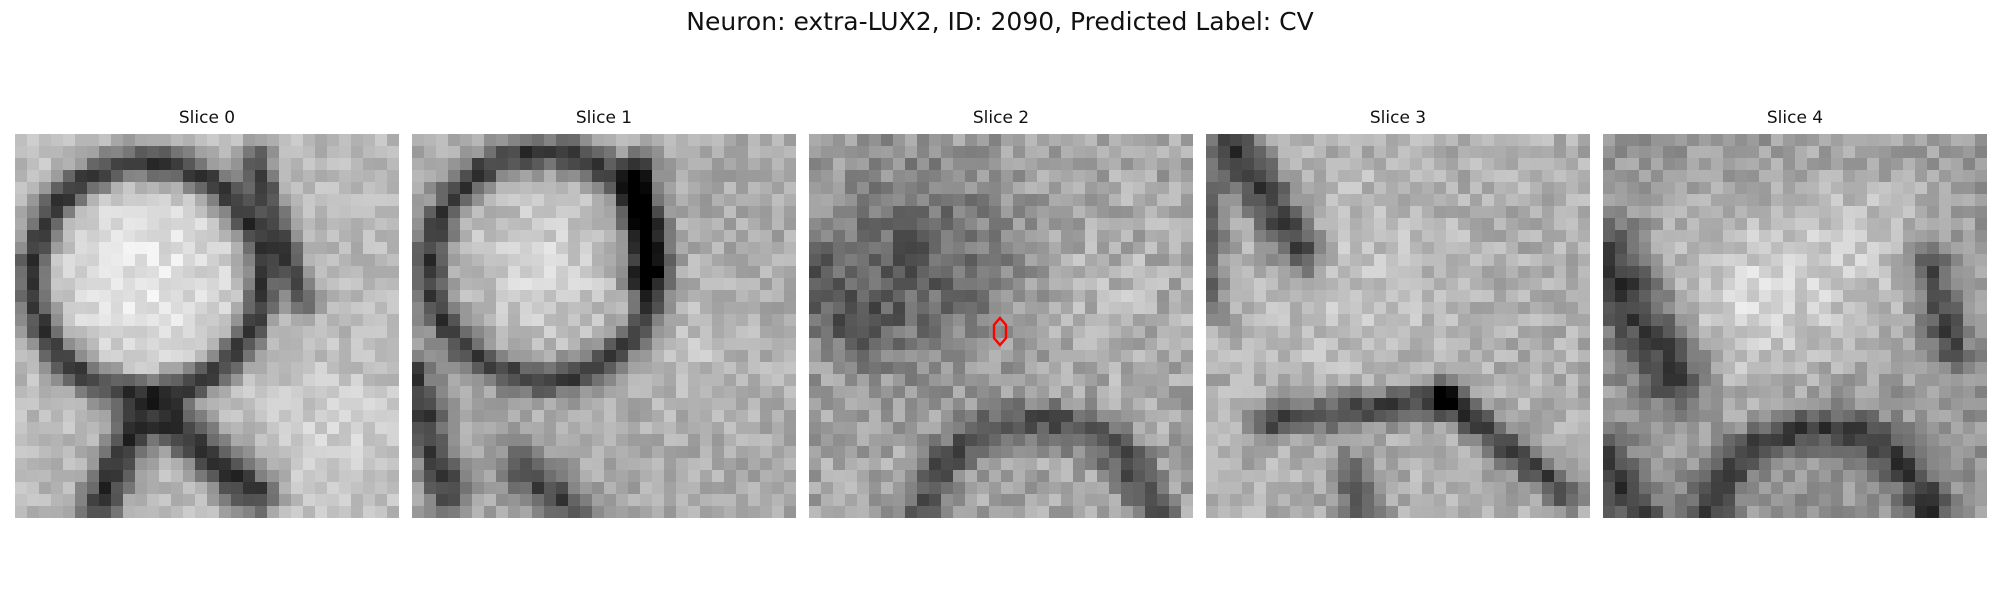 This screenshot has width=2000, height=600. I want to click on slice-panel-4: Slice 4, so click(1795, 313).